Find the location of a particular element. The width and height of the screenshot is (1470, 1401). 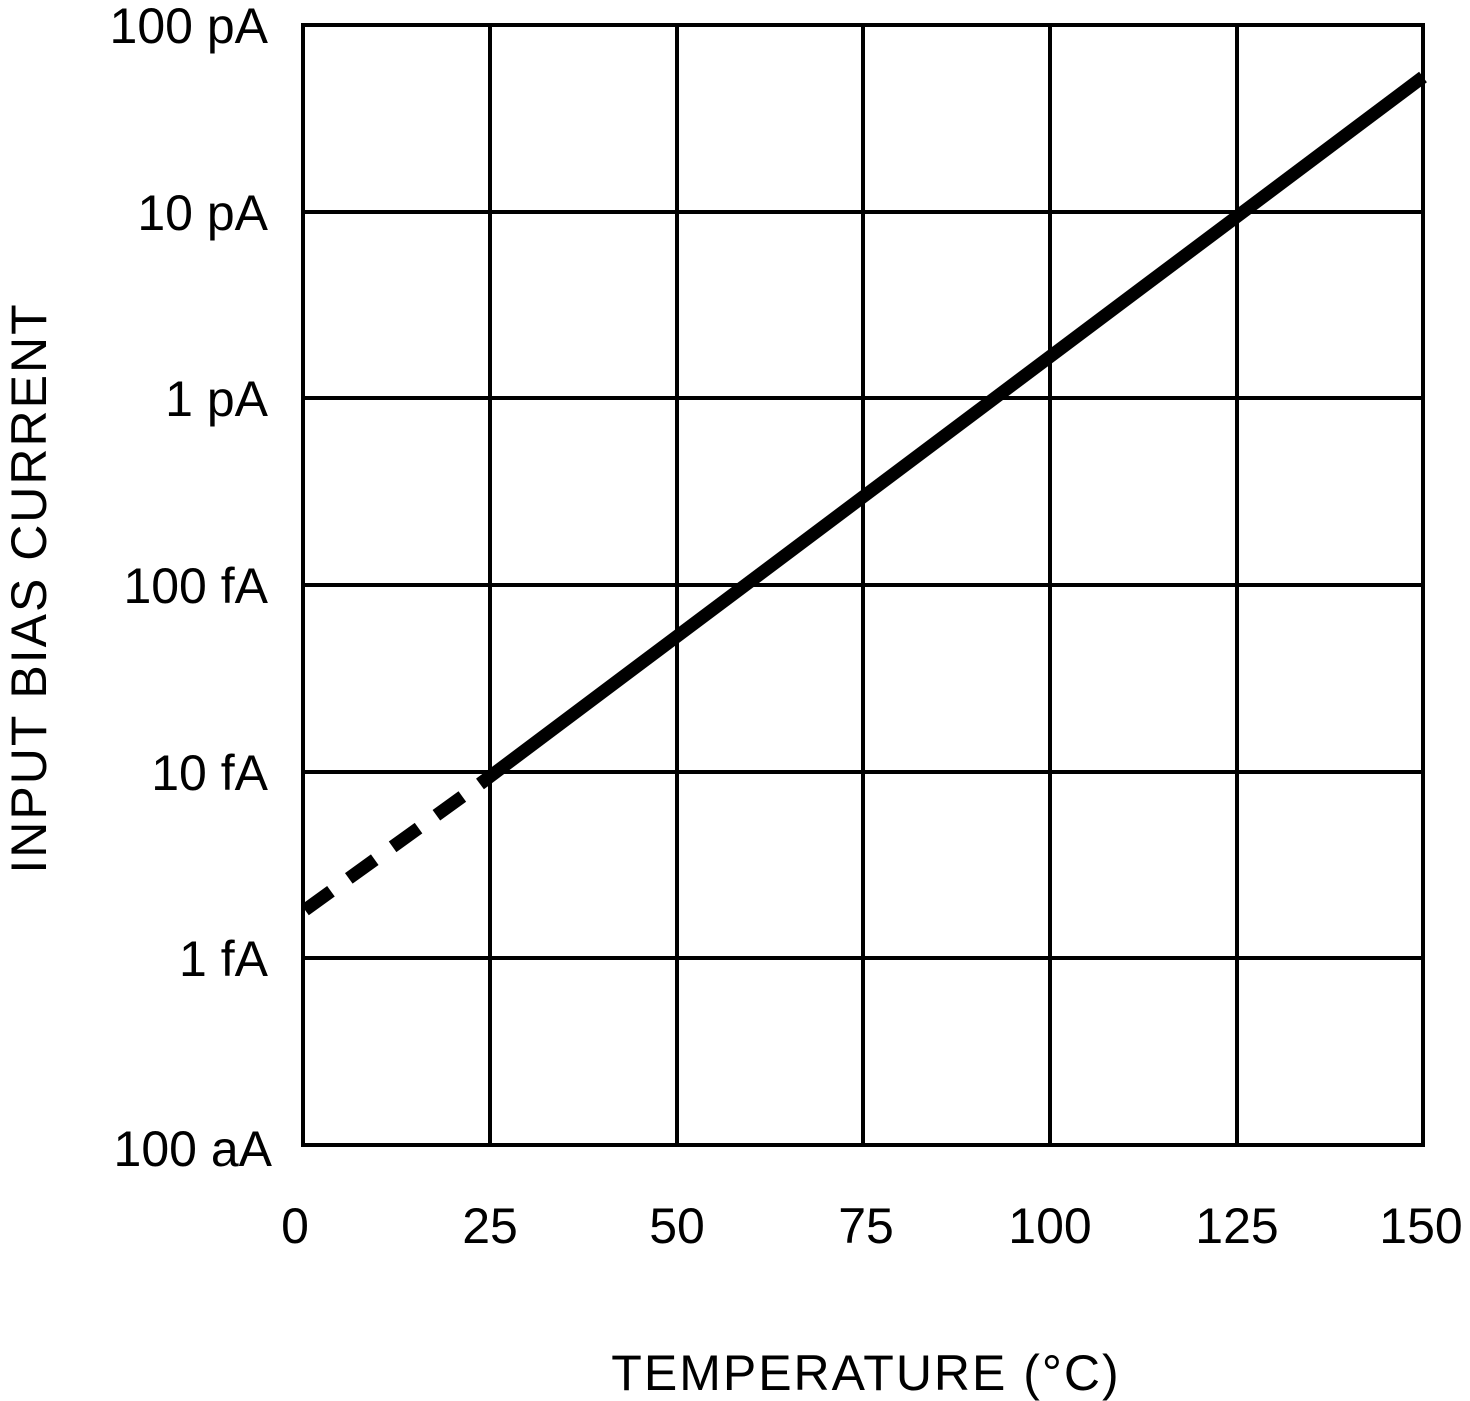

x-tick: 25 is located at coordinates (490, 1226).